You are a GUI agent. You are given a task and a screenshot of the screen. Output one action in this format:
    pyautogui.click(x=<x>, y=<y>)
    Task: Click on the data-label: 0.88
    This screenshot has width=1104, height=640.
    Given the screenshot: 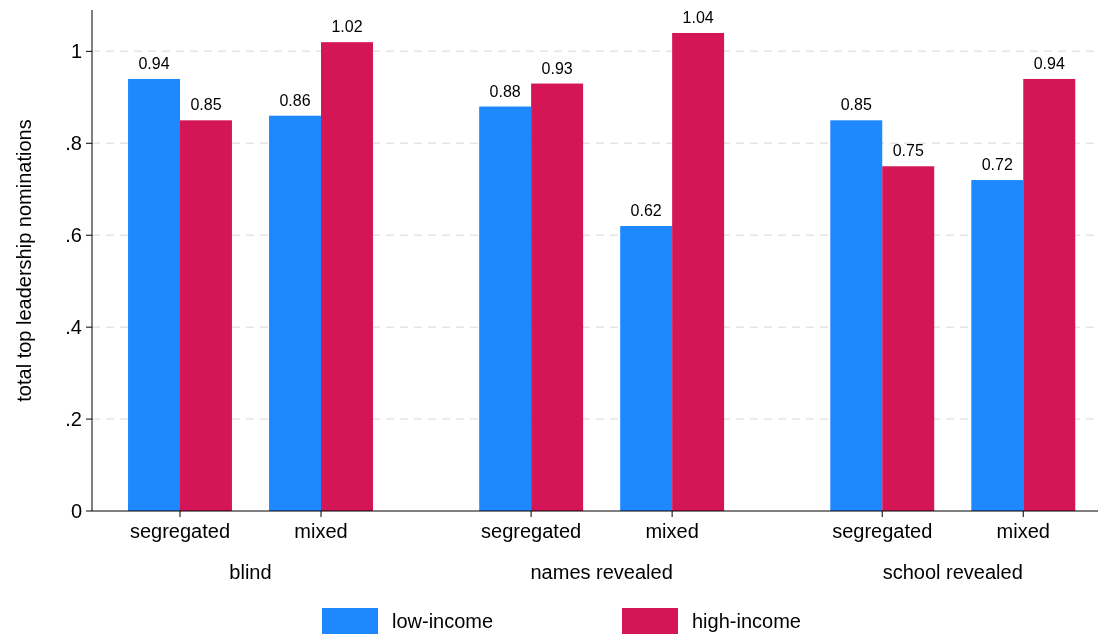 What is the action you would take?
    pyautogui.click(x=505, y=91)
    